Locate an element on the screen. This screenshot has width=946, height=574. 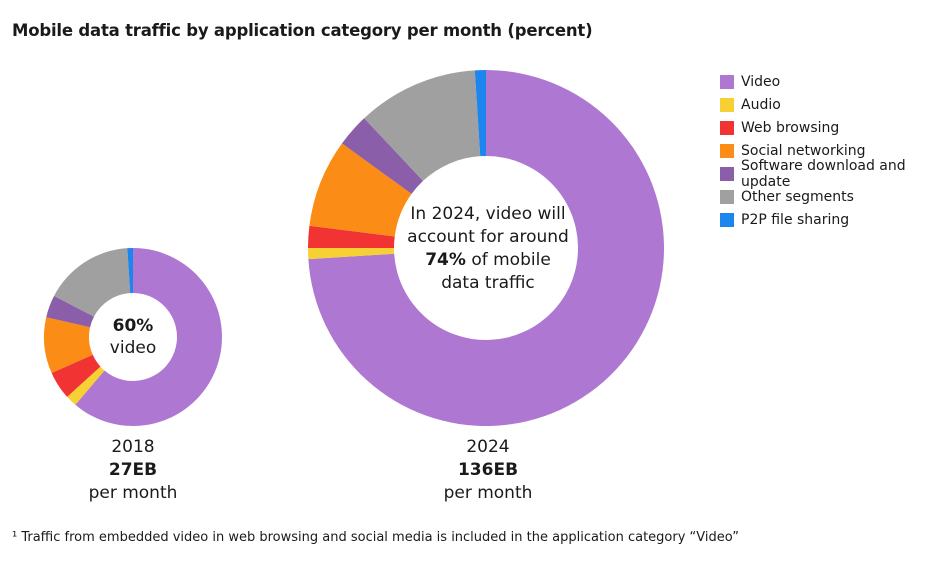
legend-label-video: Video is located at coordinates (761, 81).